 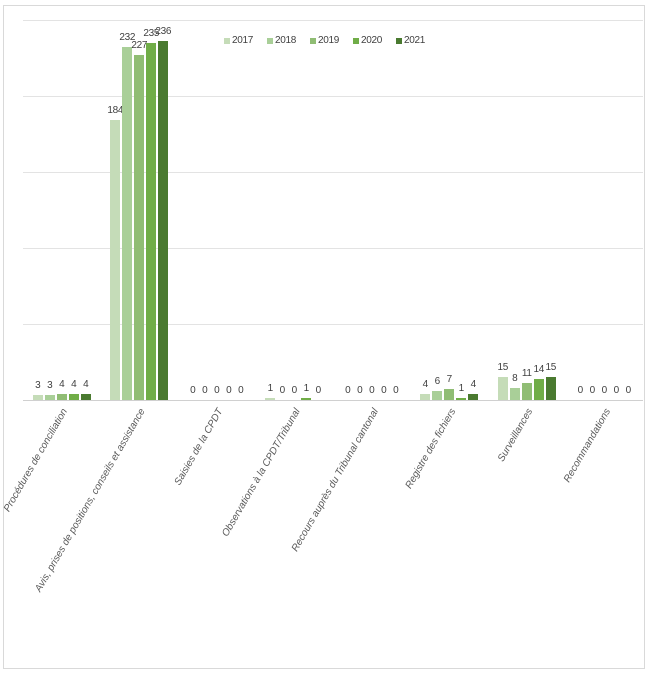 I want to click on legend-label: 2021, so click(x=415, y=40).